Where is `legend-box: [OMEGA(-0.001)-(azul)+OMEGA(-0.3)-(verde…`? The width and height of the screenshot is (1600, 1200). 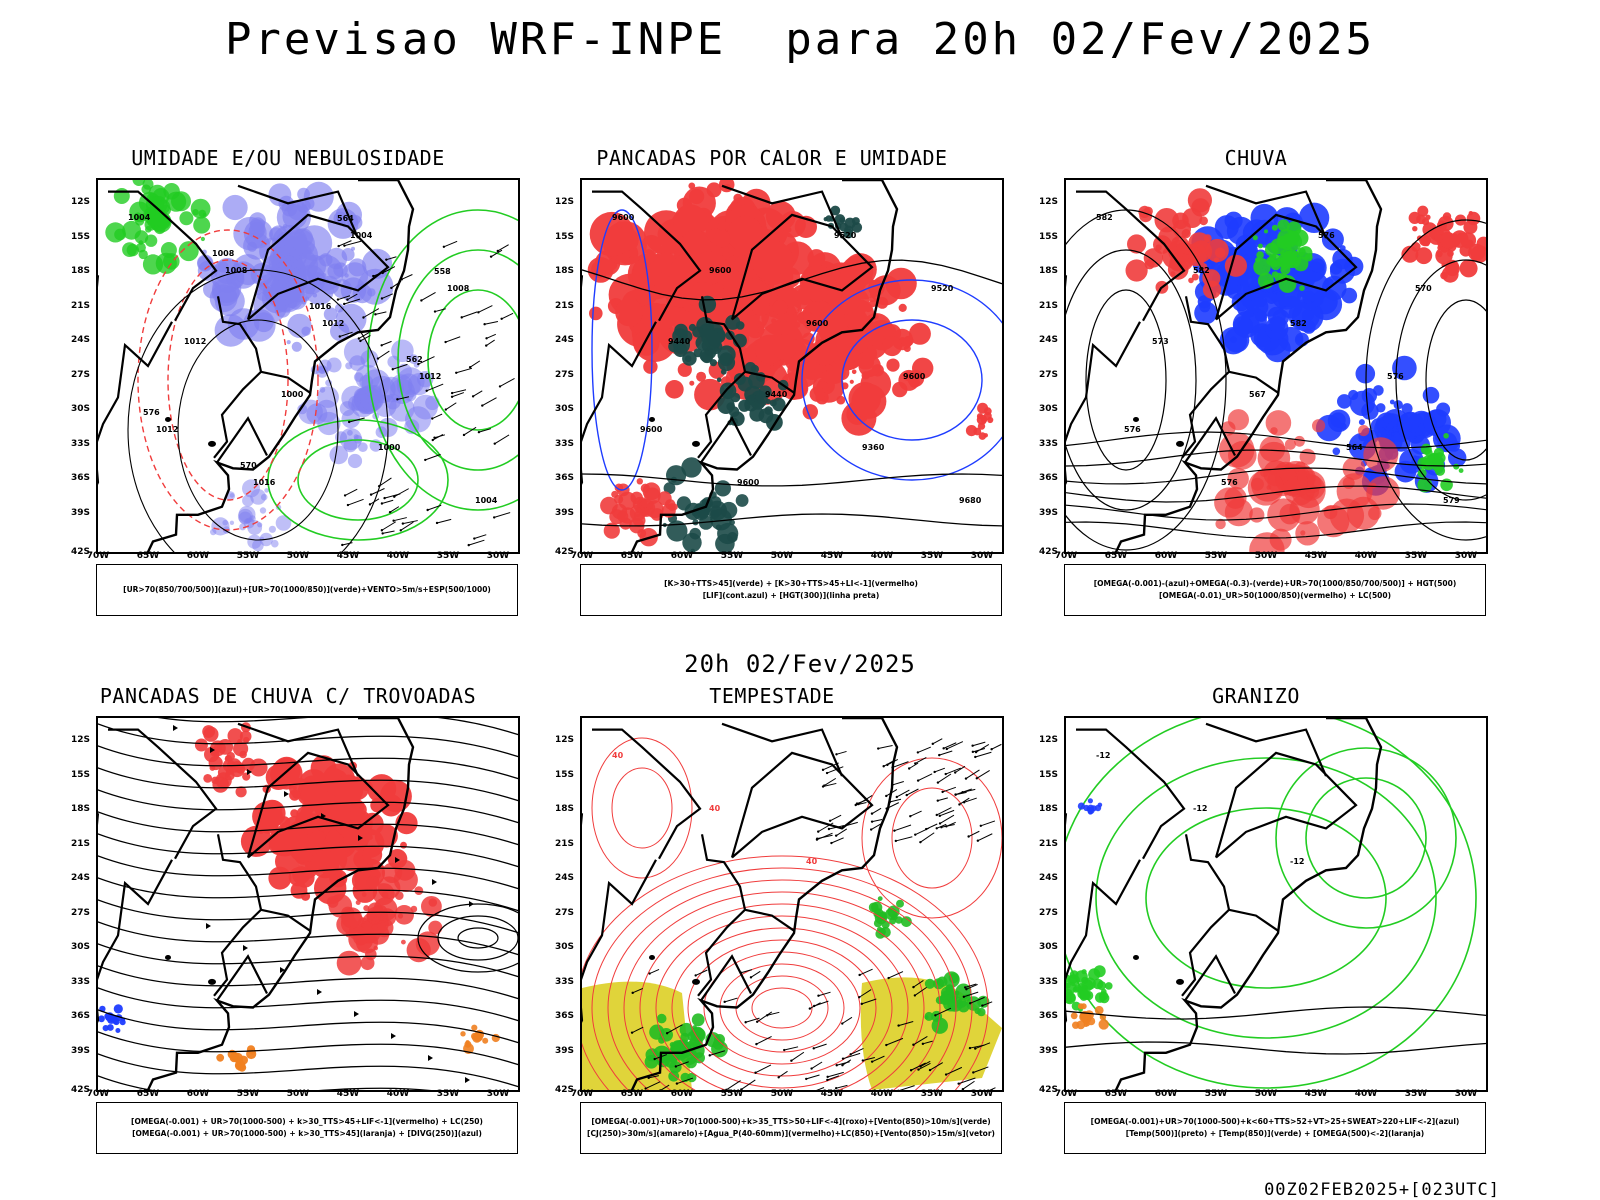
legend-box: [OMEGA(-0.001)-(azul)+OMEGA(-0.3)-(verde… is located at coordinates (1275, 590).